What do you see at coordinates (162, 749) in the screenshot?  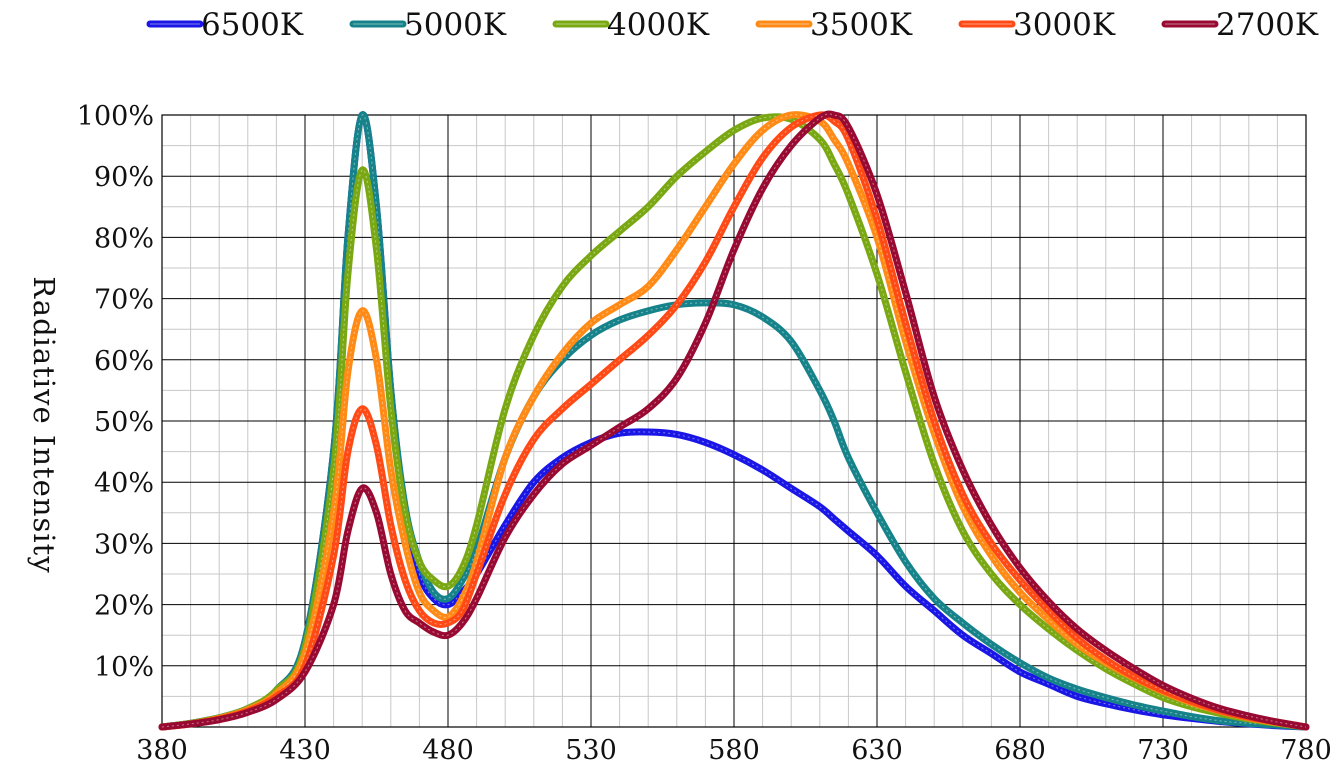 I see `x-tick-label: 380` at bounding box center [162, 749].